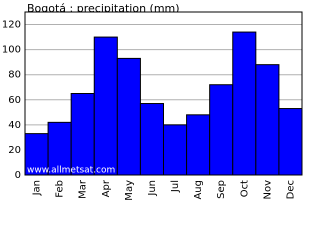  I want to click on y-tick-label: 100, so click(11, 50).